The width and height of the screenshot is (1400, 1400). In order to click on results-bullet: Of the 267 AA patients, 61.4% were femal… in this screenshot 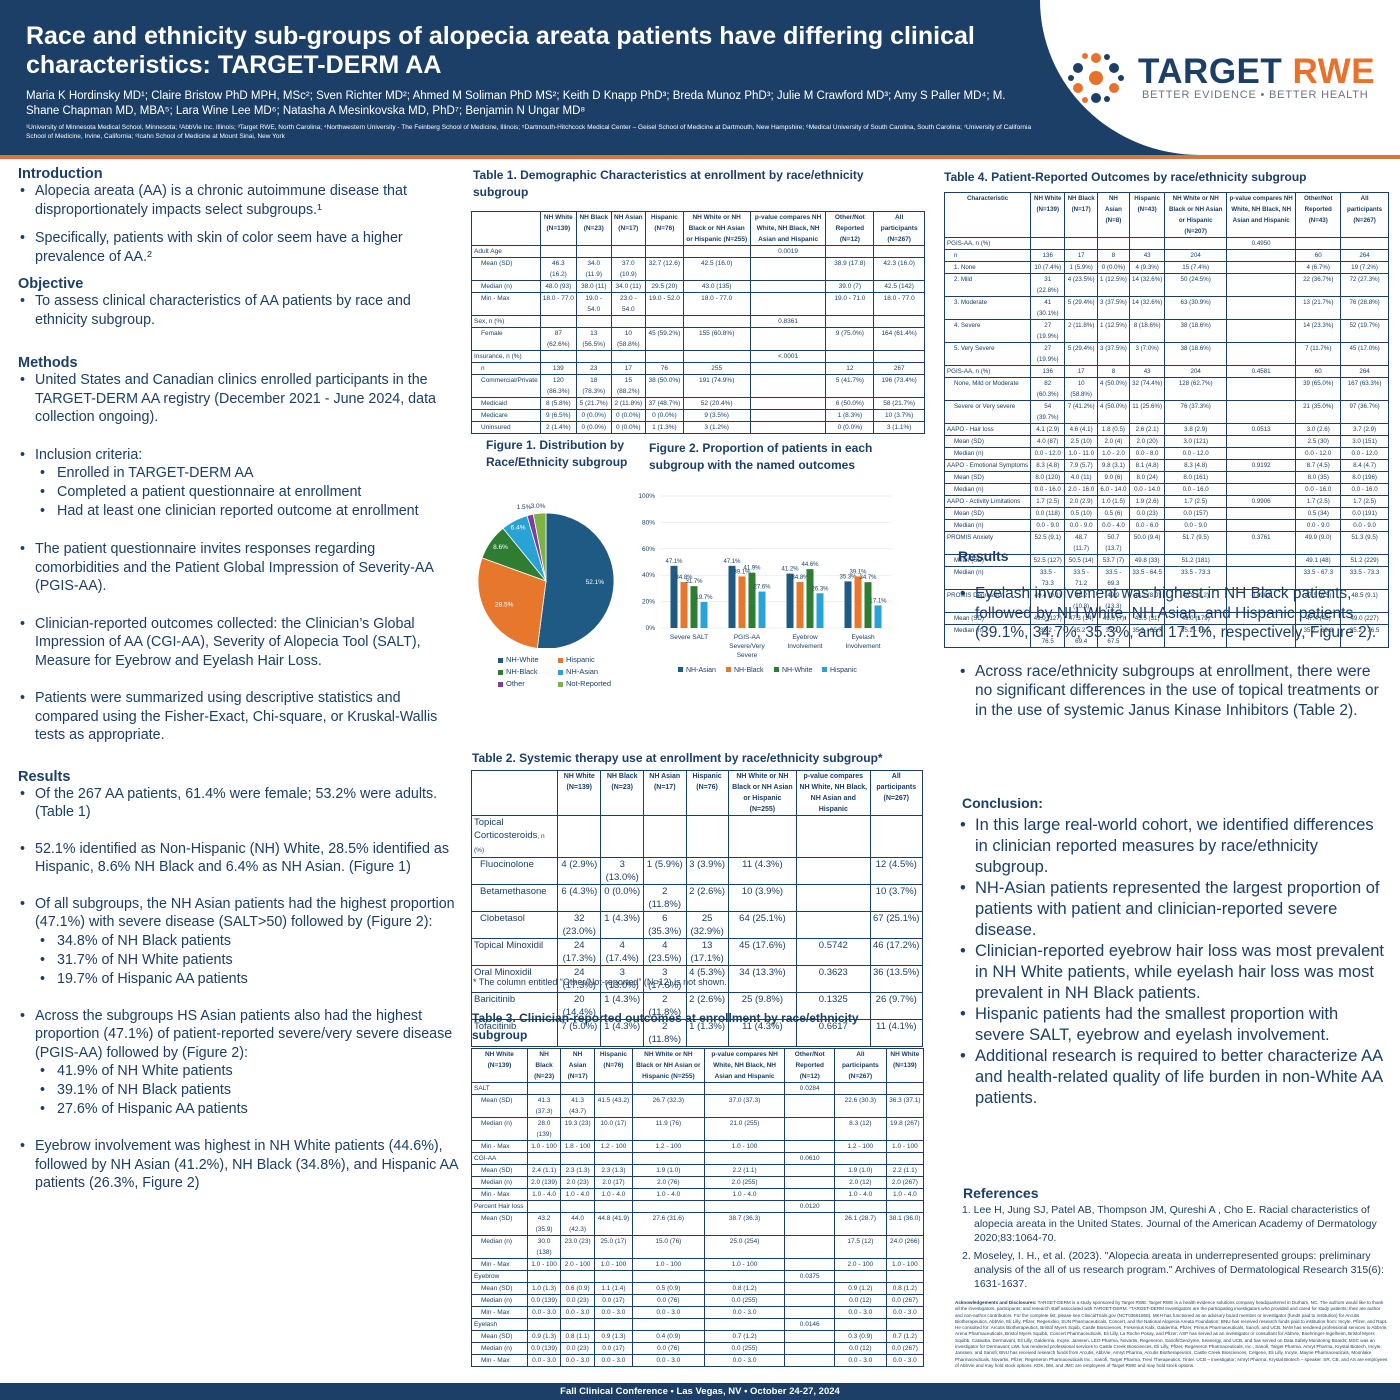, I will do `click(238, 803)`.